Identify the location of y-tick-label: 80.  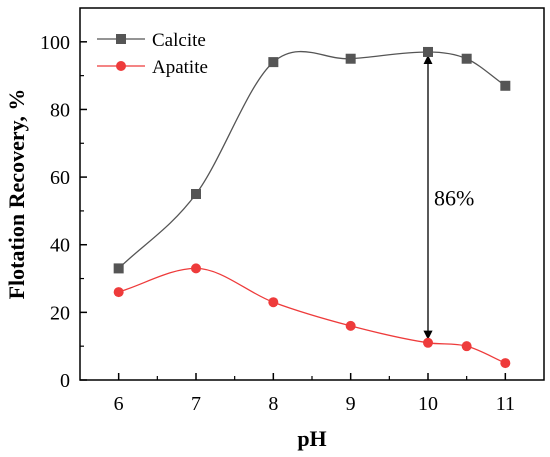
(60, 110).